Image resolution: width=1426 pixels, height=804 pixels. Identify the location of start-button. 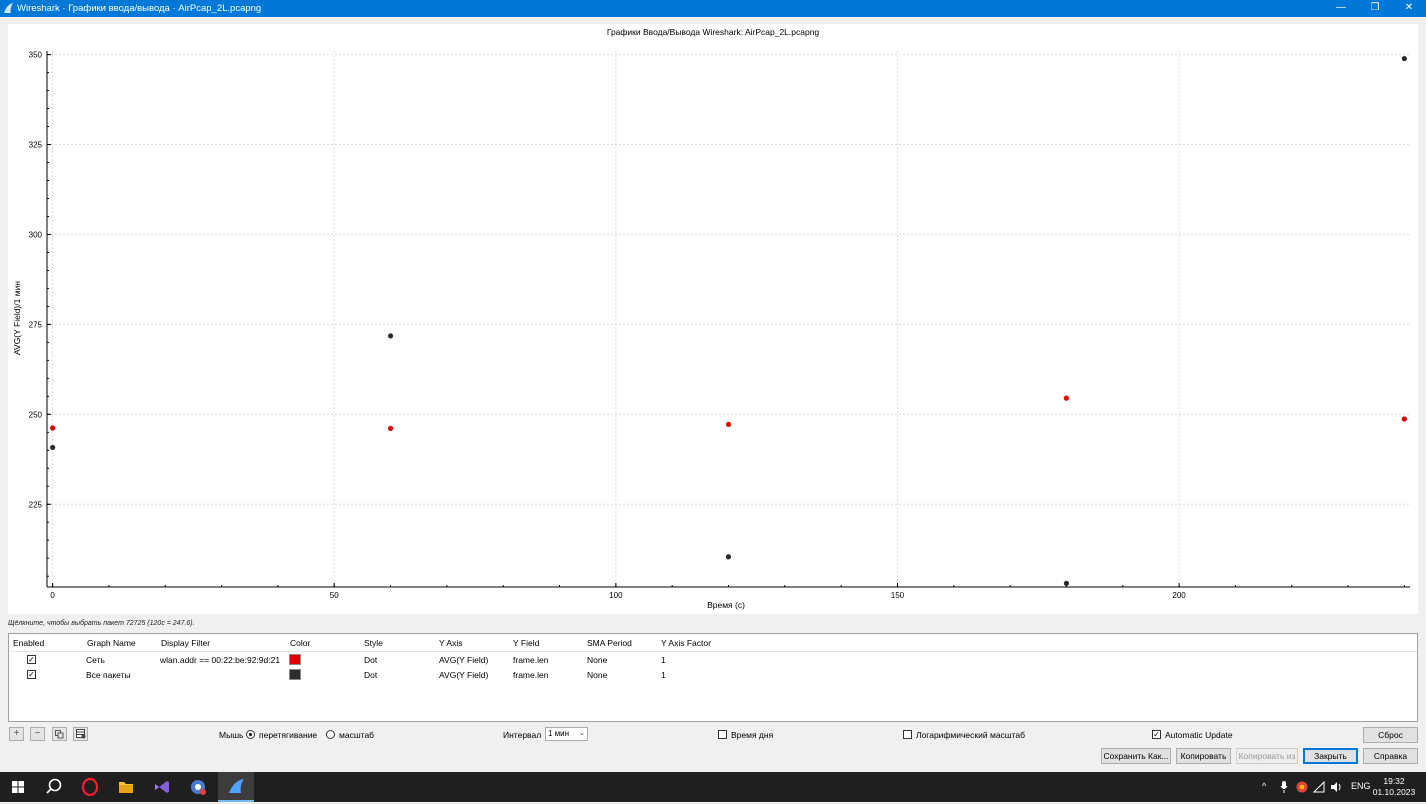
(18, 787).